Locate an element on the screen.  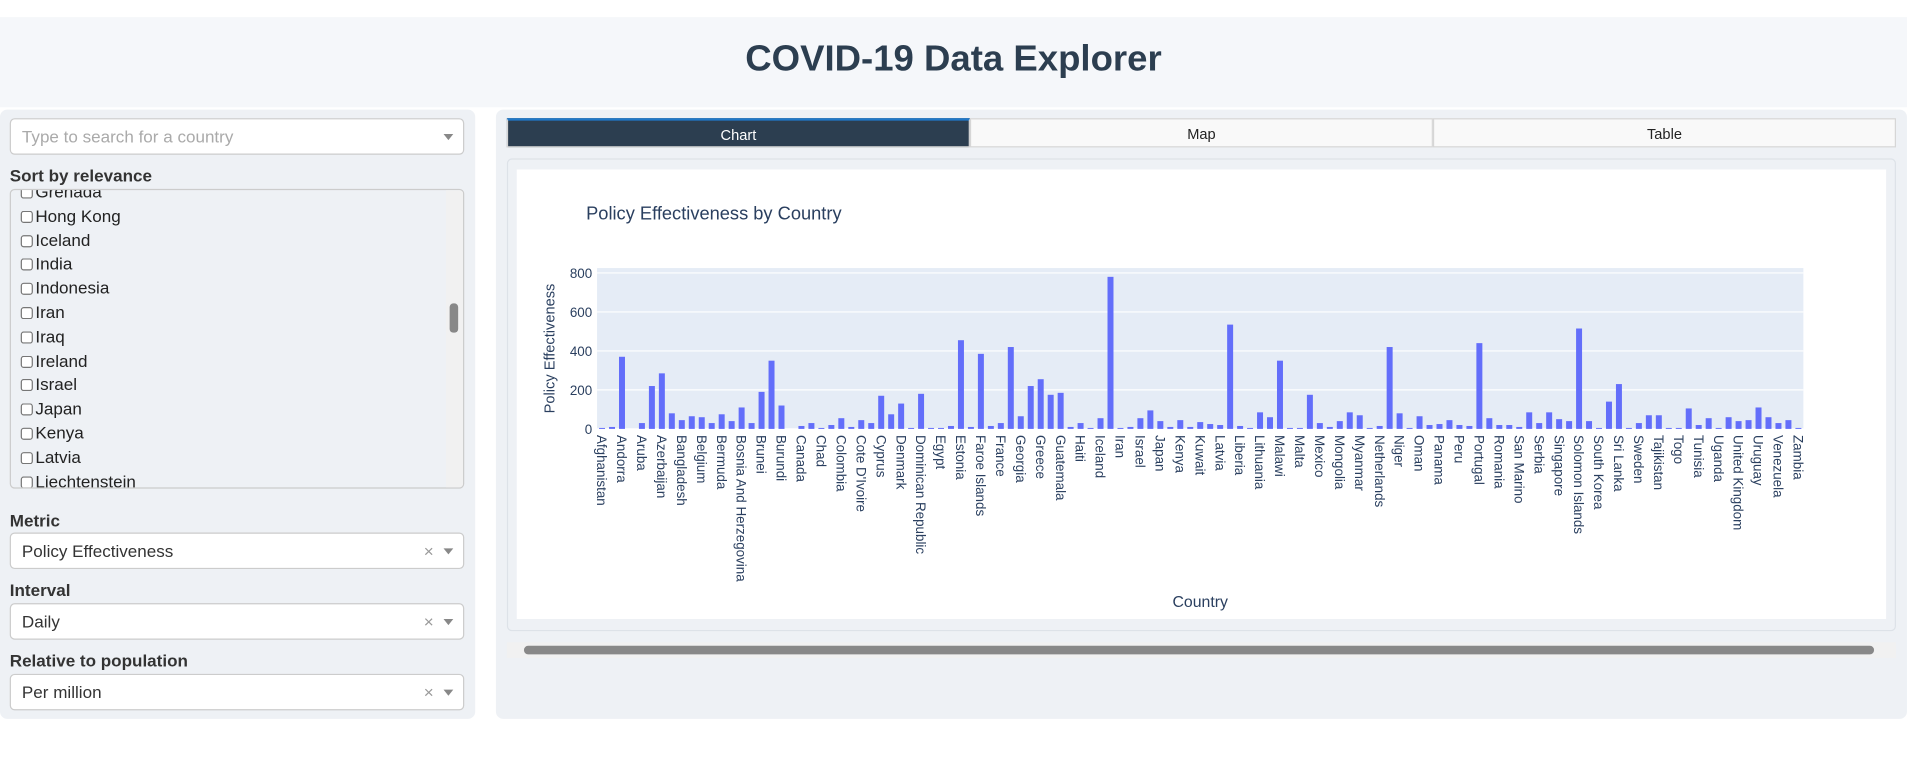
country-name: Indonesia is located at coordinates (72, 288).